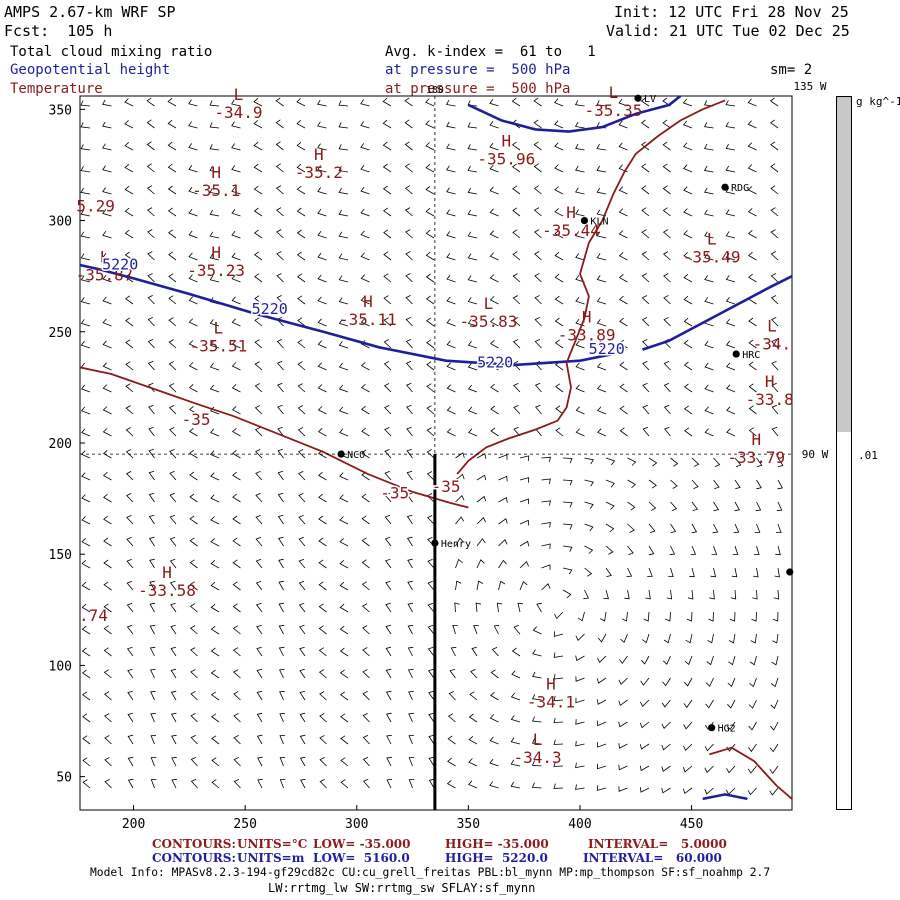 This screenshot has width=900, height=900. What do you see at coordinates (731, 12) in the screenshot?
I see `init-time: Init: 12 UTC Fri 28 Nov 25` at bounding box center [731, 12].